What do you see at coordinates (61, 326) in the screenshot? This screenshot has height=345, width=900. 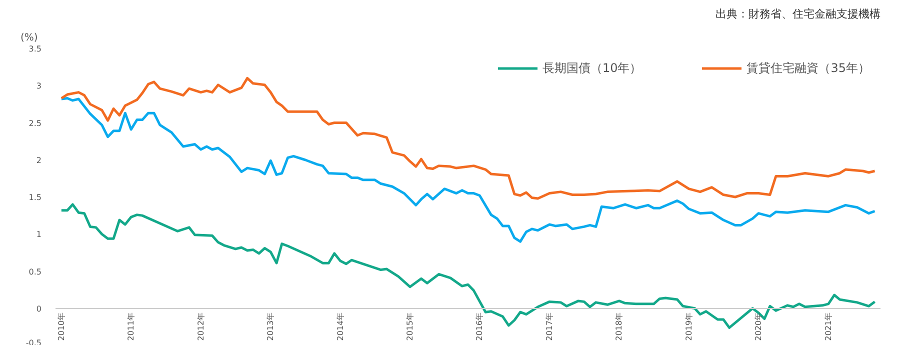 I see `x-tick-label: 2010年` at bounding box center [61, 326].